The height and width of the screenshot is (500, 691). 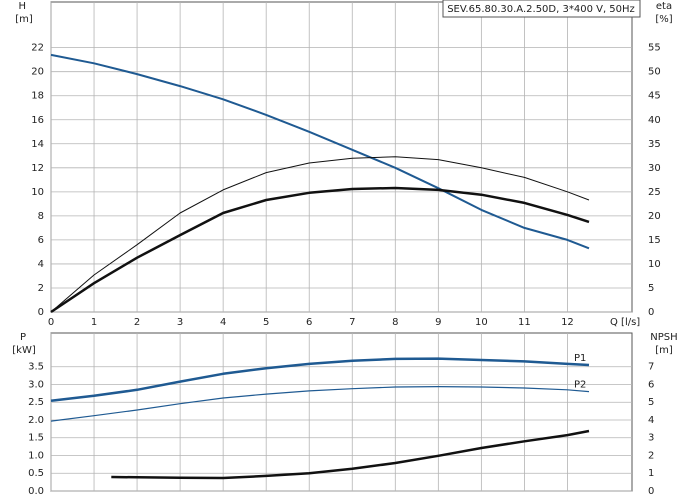 I want to click on y-tick-label: 2, so click(x=41, y=288).